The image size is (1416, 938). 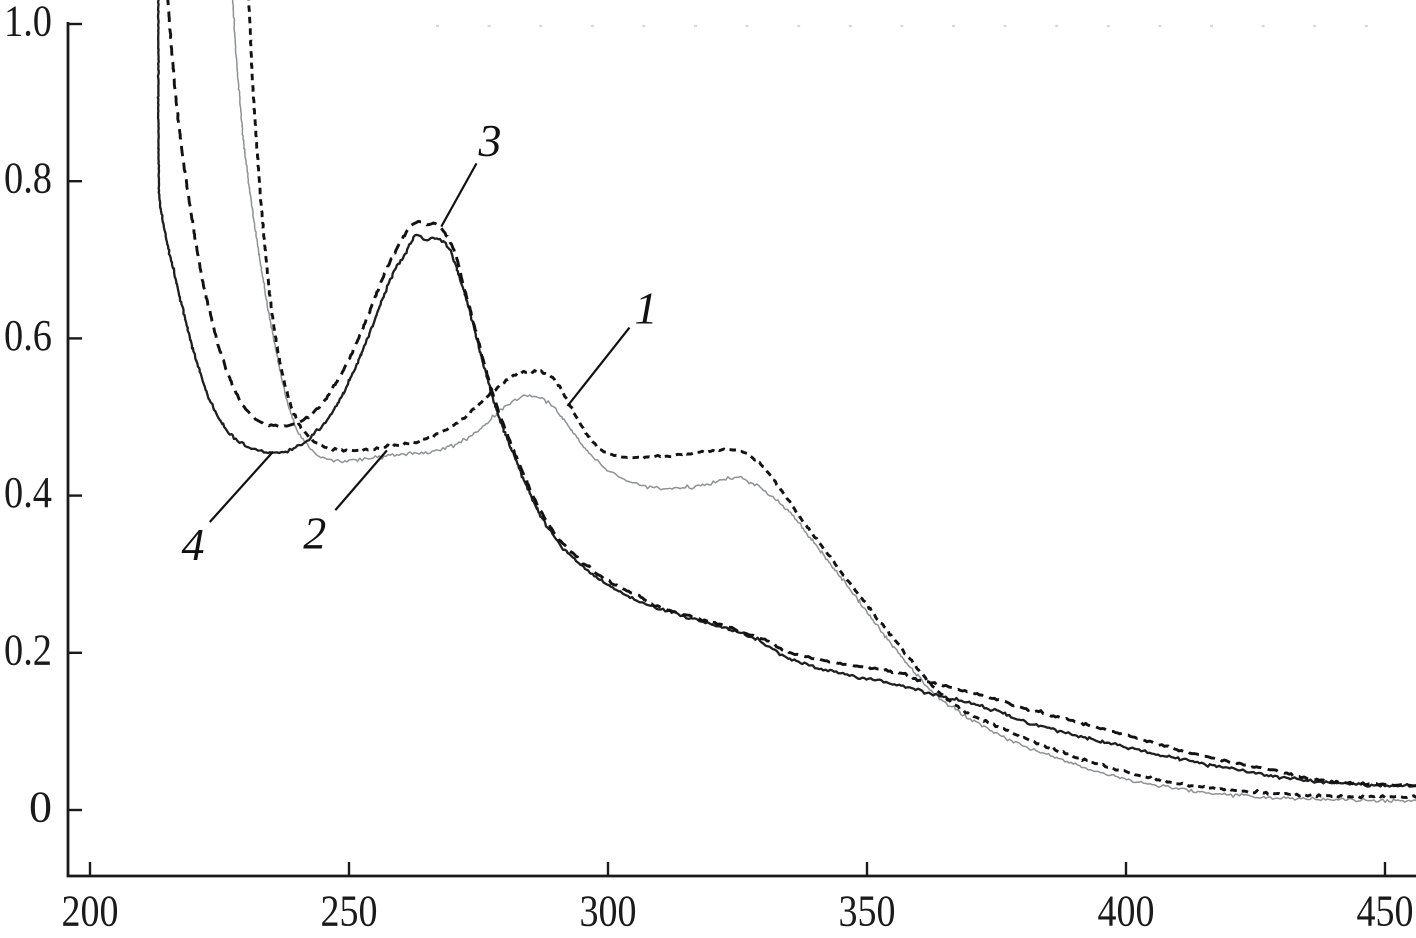 I want to click on svg-text: 4, so click(x=193, y=544).